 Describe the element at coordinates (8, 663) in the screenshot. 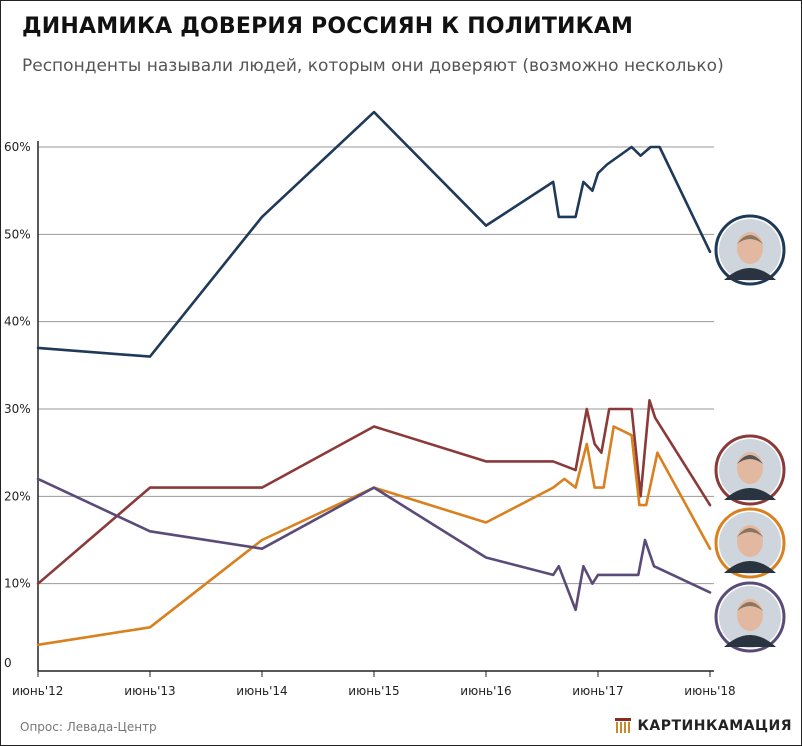

I see `y-tick-label: 0` at that location.